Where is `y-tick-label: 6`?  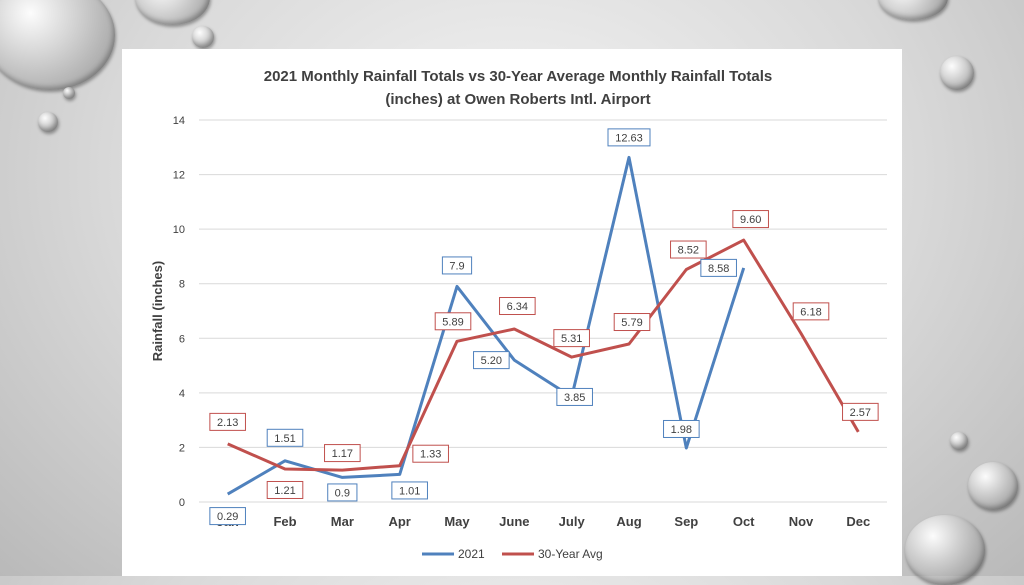 y-tick-label: 6 is located at coordinates (182, 339).